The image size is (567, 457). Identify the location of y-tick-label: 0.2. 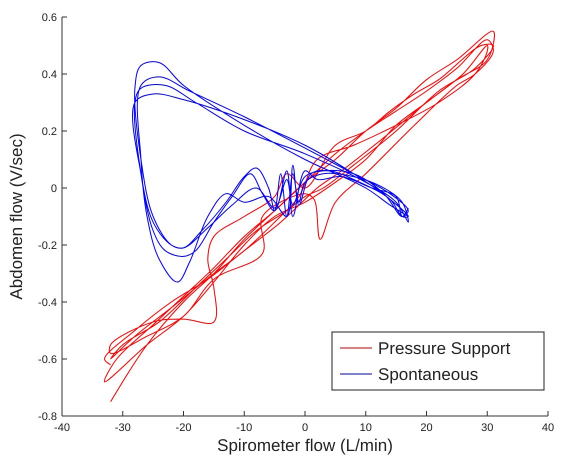
(49, 132).